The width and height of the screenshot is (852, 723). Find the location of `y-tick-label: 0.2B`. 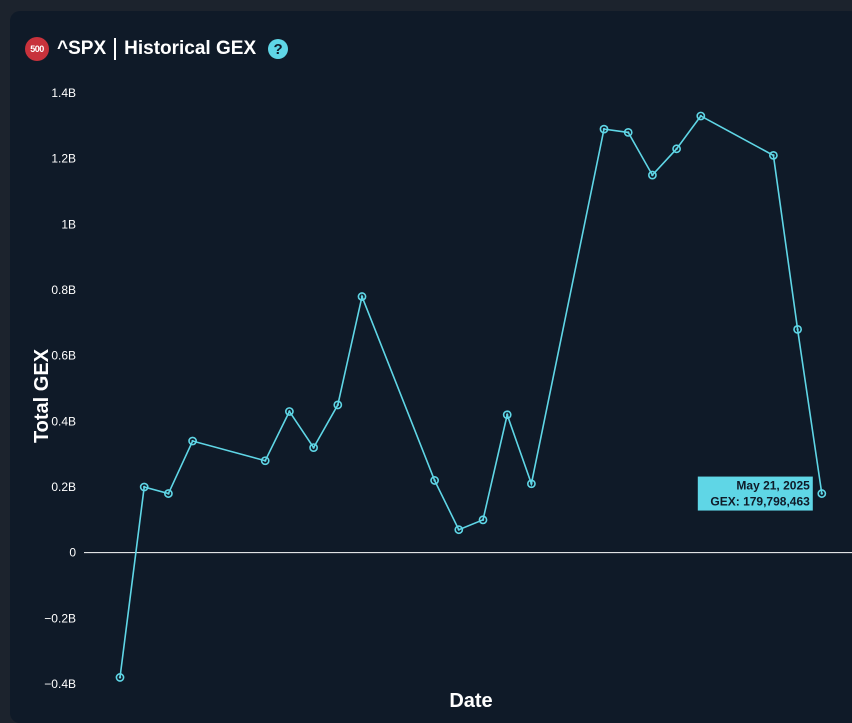

y-tick-label: 0.2B is located at coordinates (63, 487).